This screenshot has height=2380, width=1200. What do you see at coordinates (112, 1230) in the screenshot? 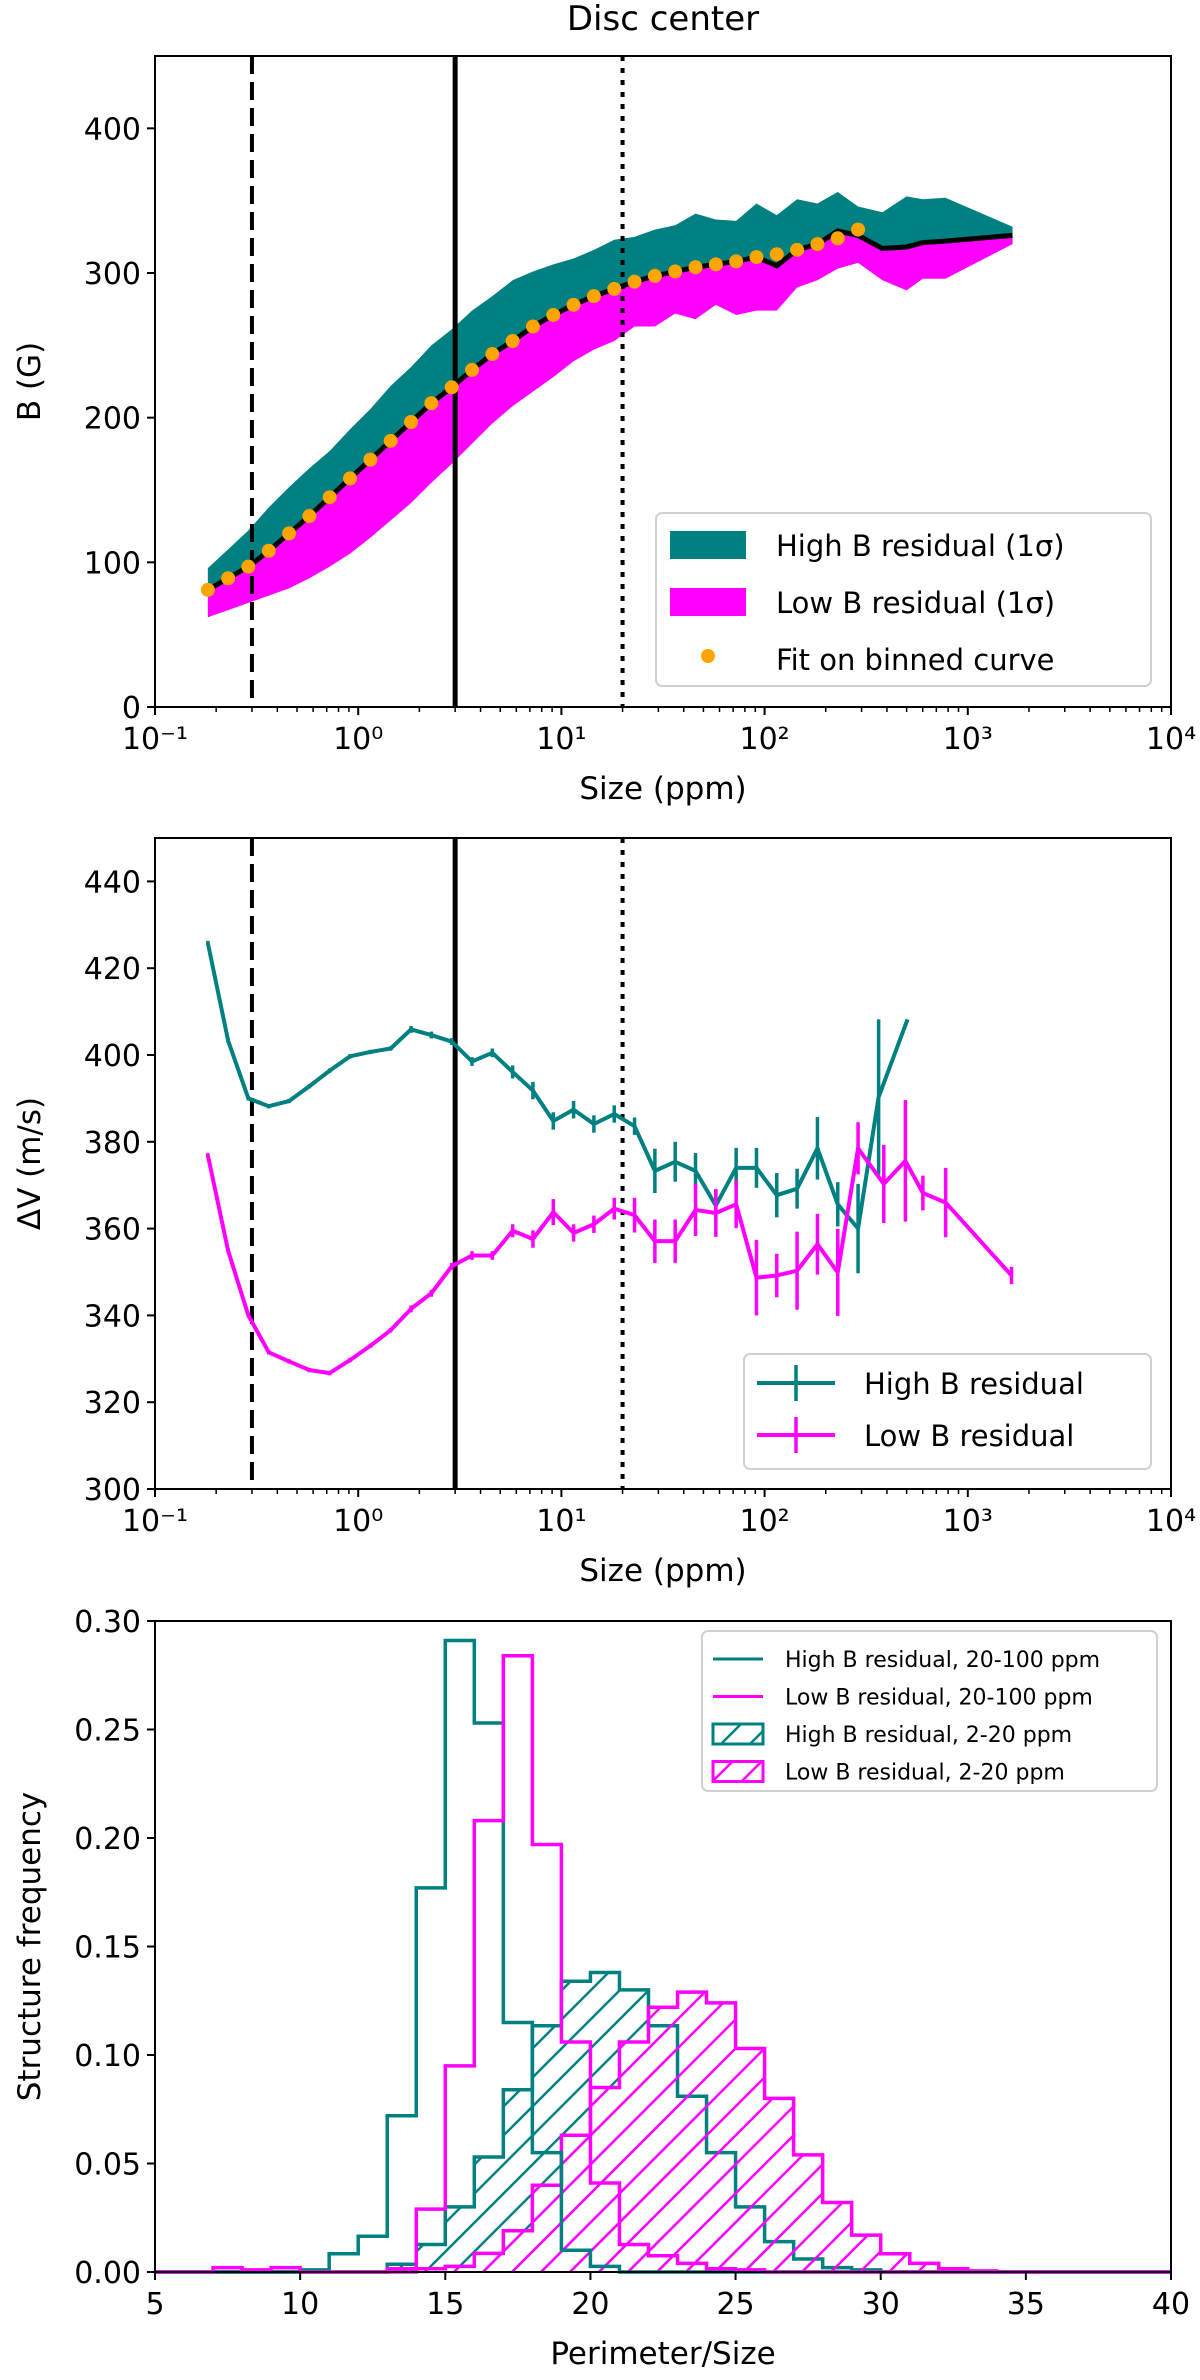
I see `y-tick-label: 360` at bounding box center [112, 1230].